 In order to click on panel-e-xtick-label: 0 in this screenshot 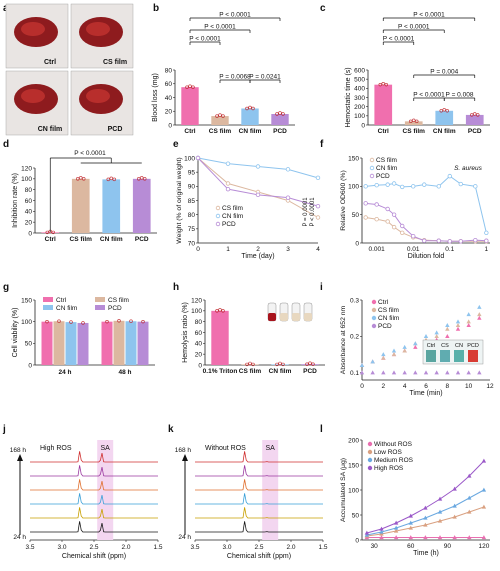, I will do `click(198, 249)`.